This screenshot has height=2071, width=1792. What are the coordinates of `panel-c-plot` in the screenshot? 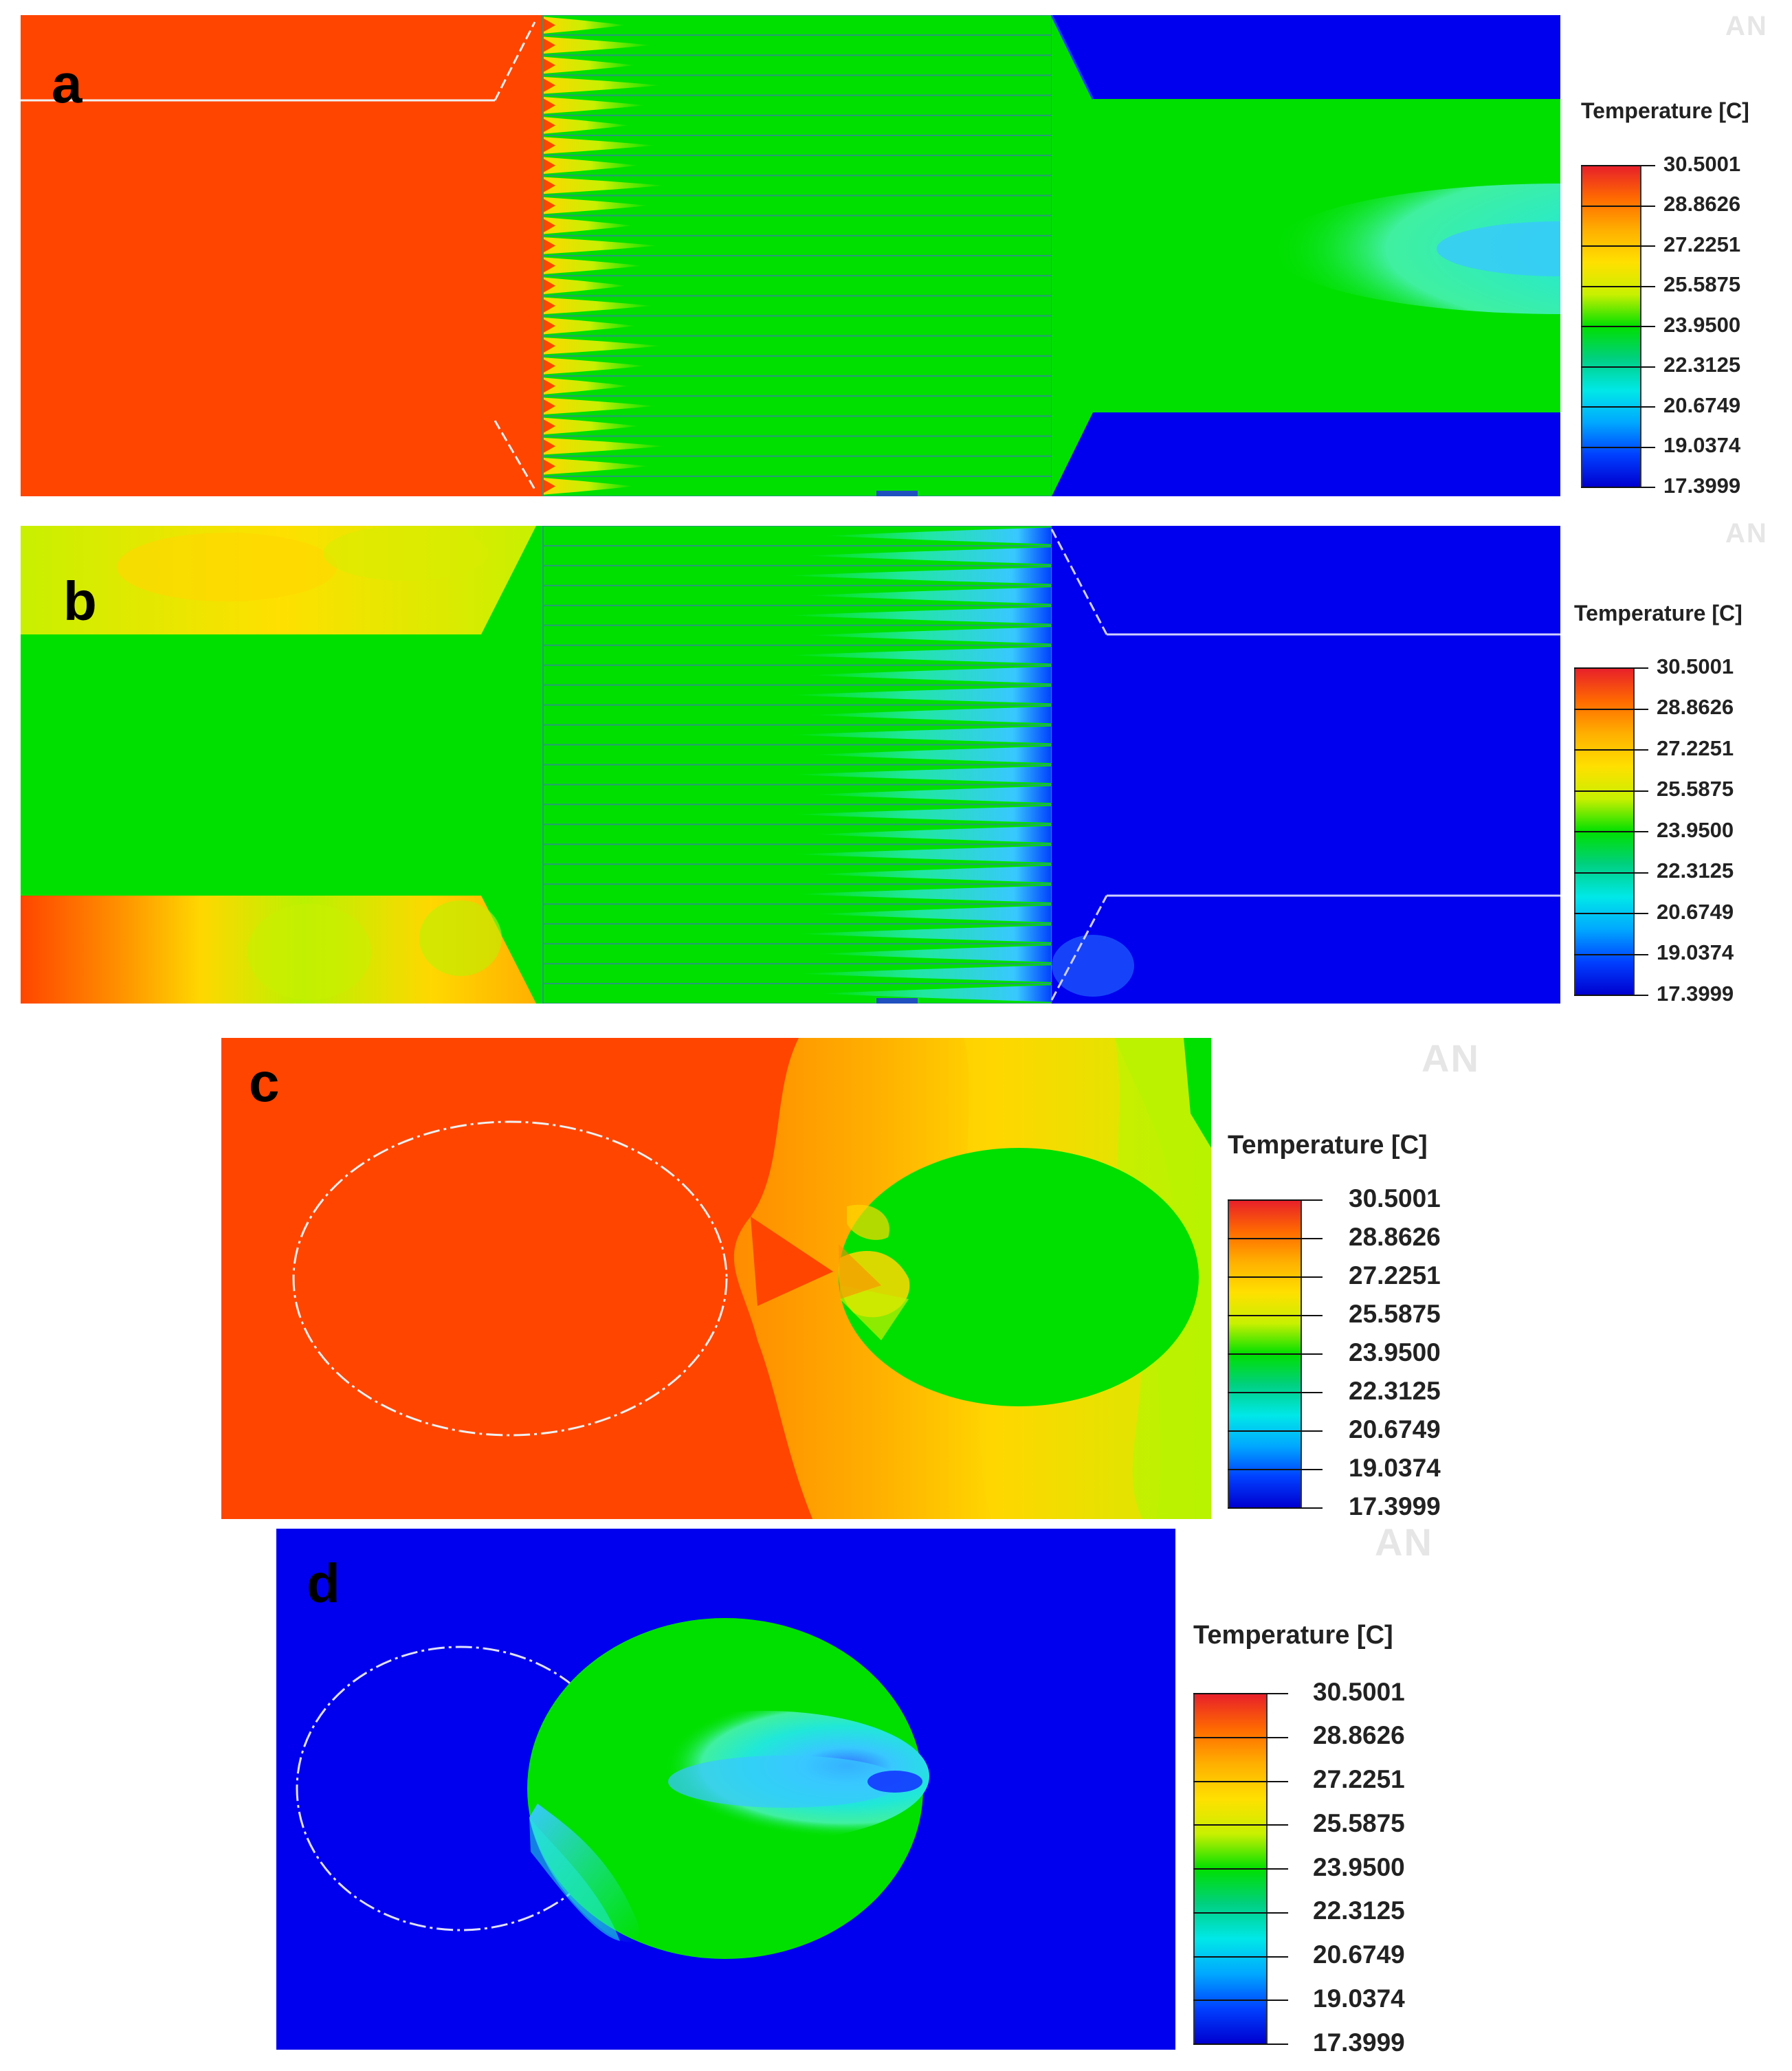 It's located at (716, 1278).